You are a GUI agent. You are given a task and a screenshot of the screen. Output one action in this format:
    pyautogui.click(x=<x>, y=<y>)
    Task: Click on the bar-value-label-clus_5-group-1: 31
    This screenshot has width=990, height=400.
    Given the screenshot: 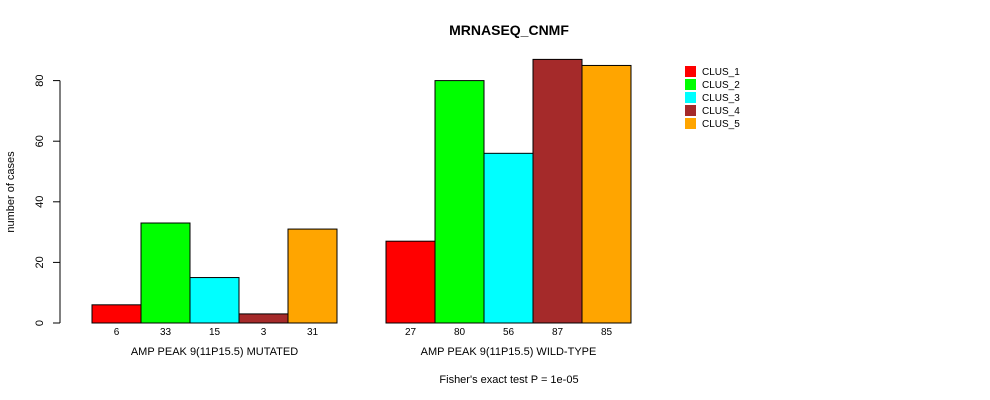 What is the action you would take?
    pyautogui.click(x=313, y=332)
    